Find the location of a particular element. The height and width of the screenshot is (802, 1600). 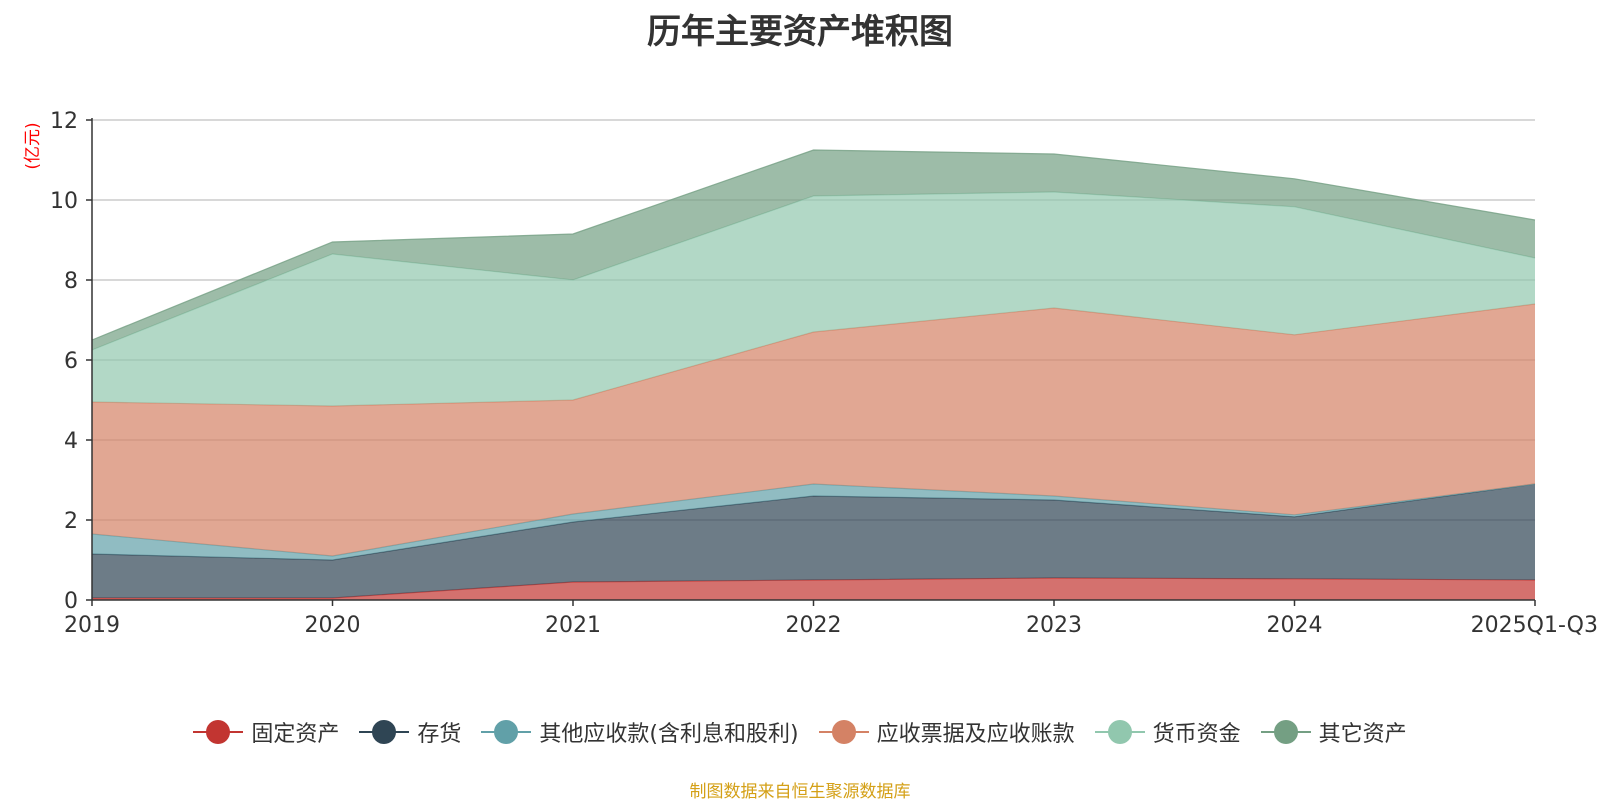

y-tick-label: 4 is located at coordinates (71, 441).